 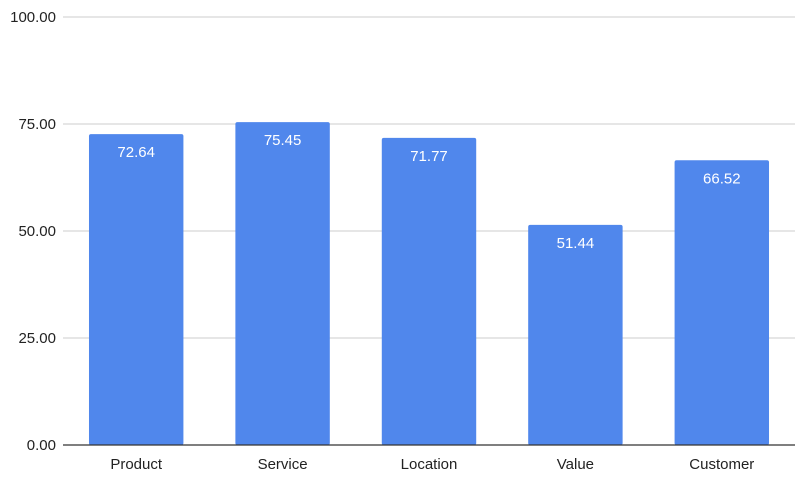 What do you see at coordinates (136, 289) in the screenshot?
I see `bar-product` at bounding box center [136, 289].